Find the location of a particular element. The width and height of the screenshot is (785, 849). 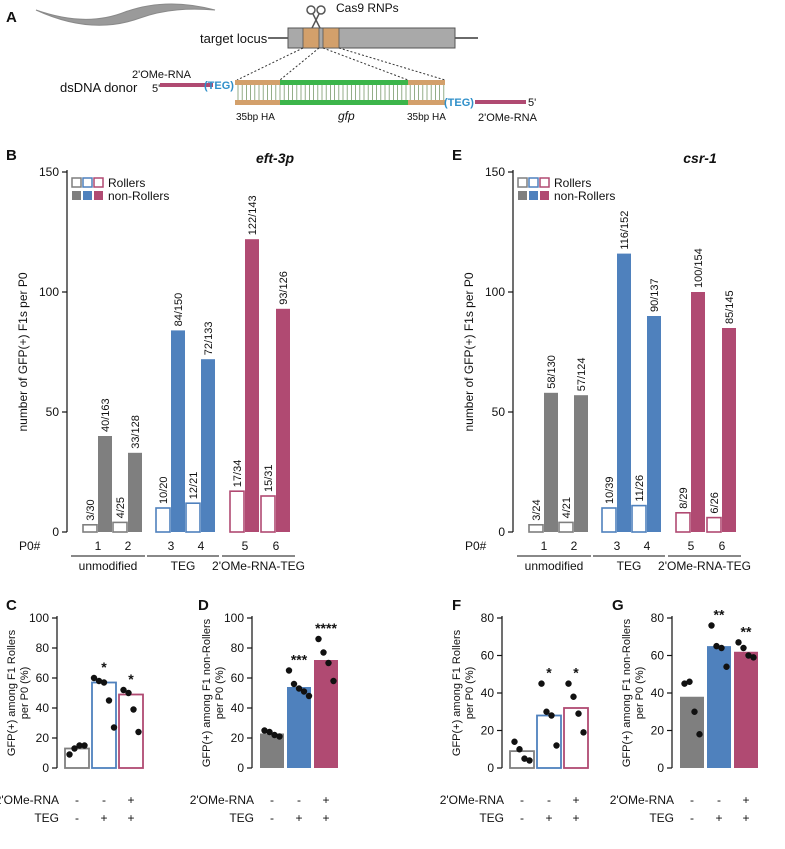

cas9-label: Cas9 RNPs is located at coordinates (367, 8).